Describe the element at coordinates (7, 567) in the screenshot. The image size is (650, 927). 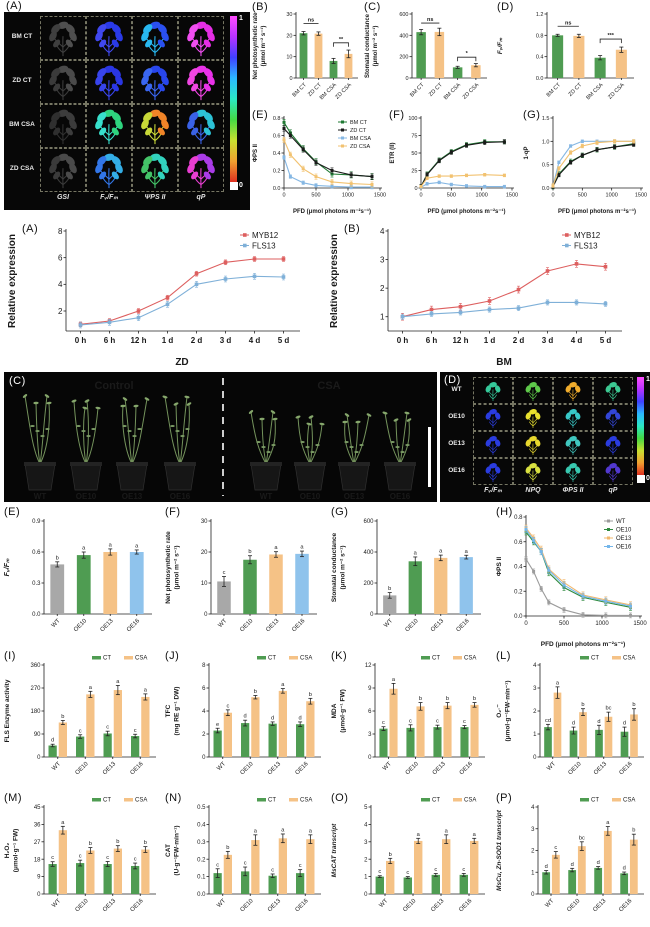
I see `y-axis-label: Fᵥ/Fₘ` at that location.